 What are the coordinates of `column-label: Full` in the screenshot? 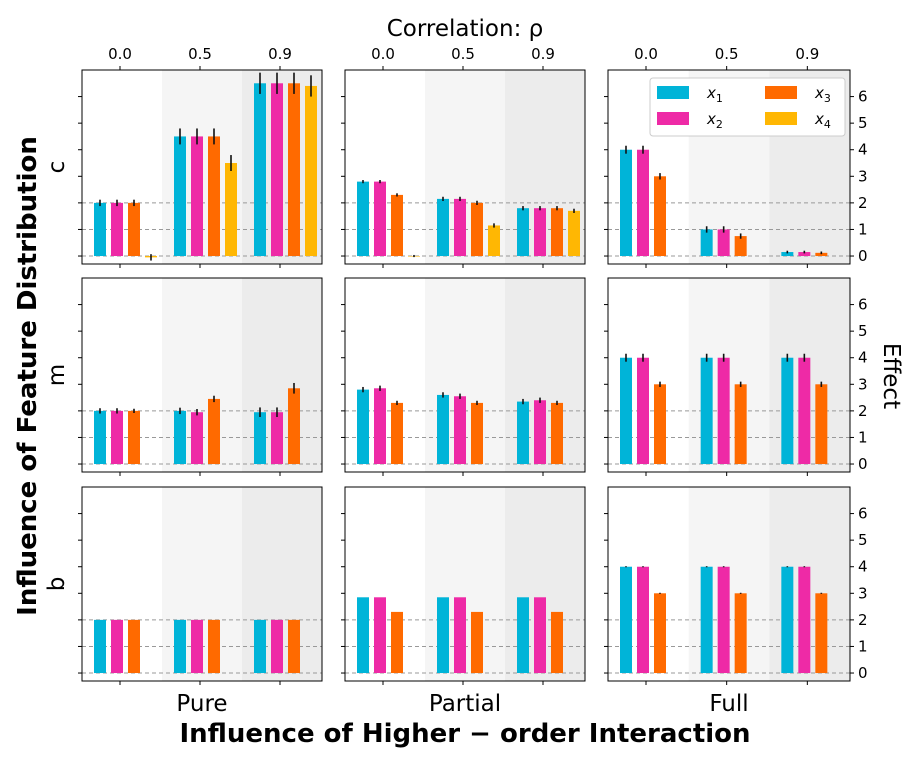 It's located at (728, 704).